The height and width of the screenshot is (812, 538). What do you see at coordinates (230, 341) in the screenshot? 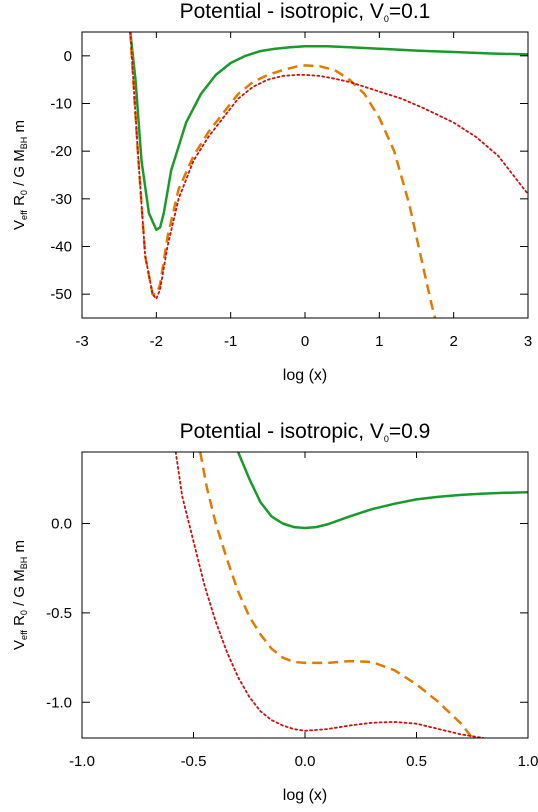
I see `chart-top-x-tick-label: -1` at bounding box center [230, 341].